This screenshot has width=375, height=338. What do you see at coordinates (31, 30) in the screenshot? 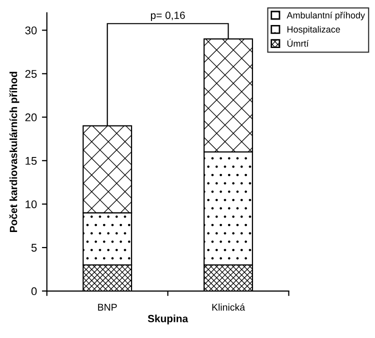
I see `y-tick-label: 30` at bounding box center [31, 30].